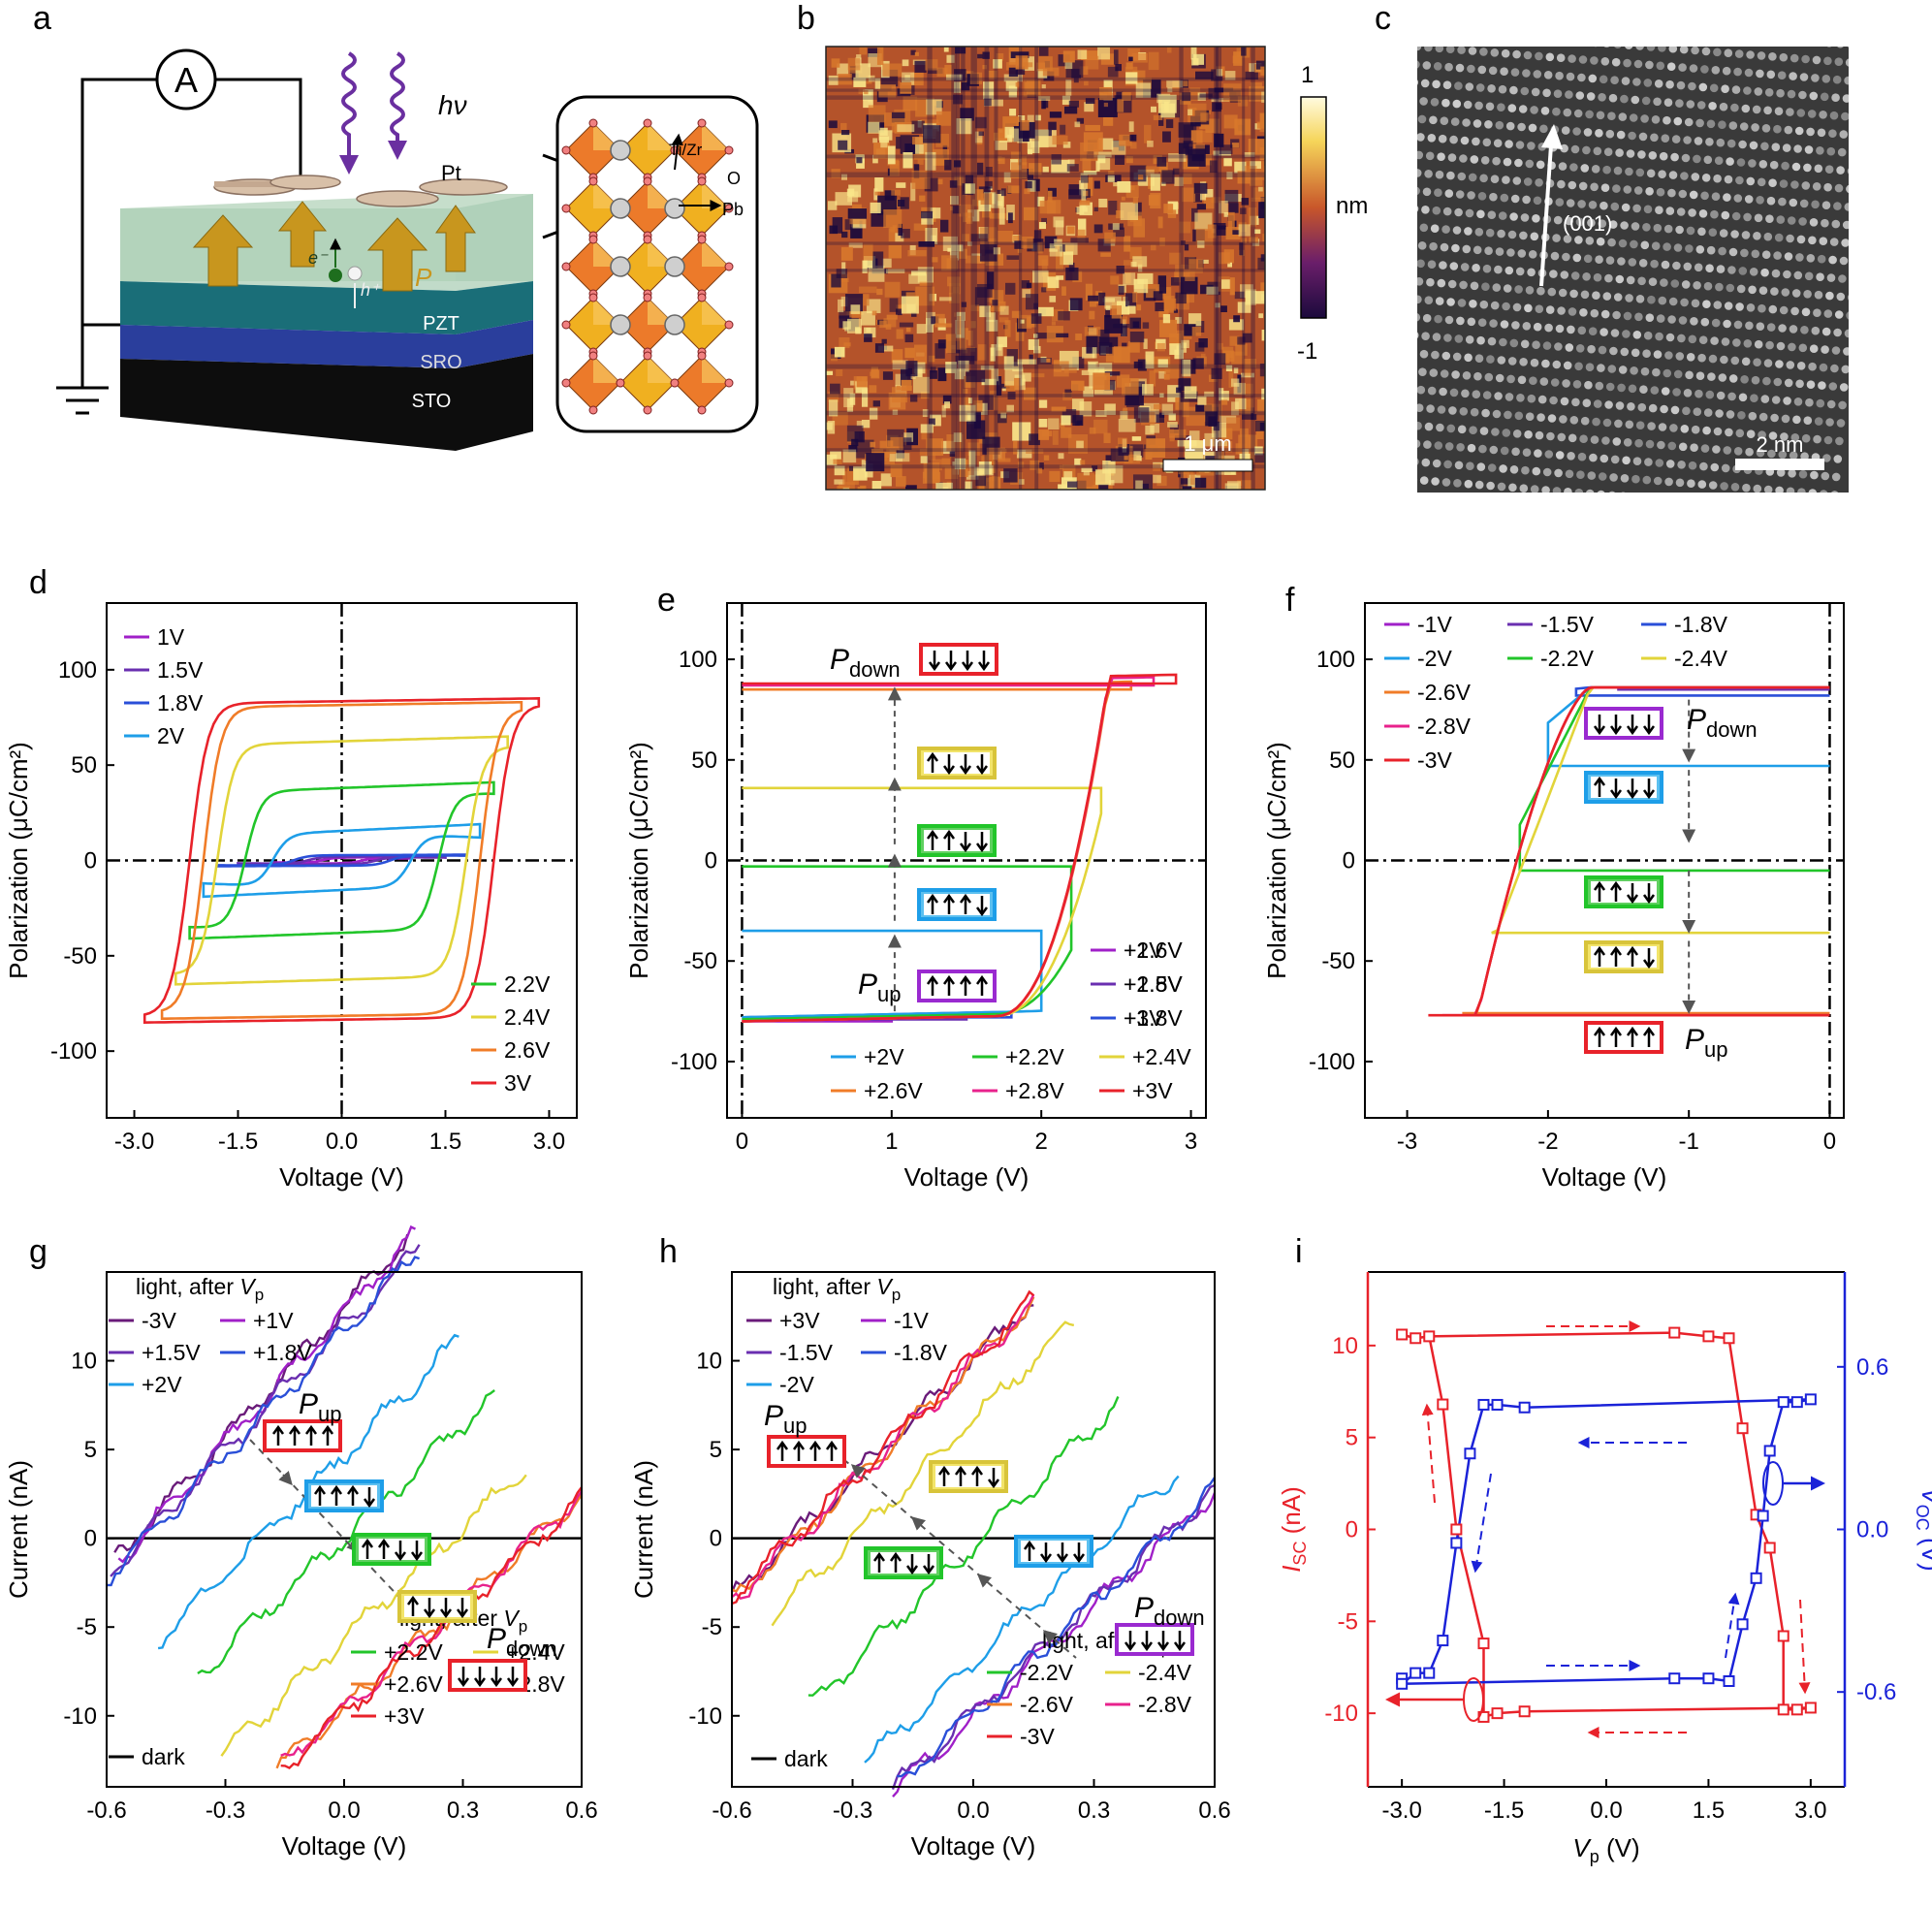  What do you see at coordinates (1153, 984) in the screenshot?
I see `legend-label: +2.8V` at bounding box center [1153, 984].